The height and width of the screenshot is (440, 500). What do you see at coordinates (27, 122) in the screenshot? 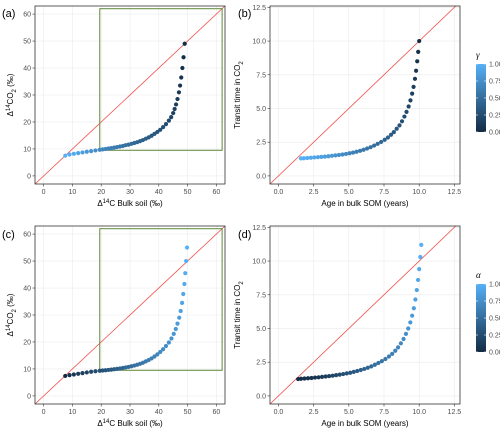
I see `y-tick-label: 20` at bounding box center [27, 122].